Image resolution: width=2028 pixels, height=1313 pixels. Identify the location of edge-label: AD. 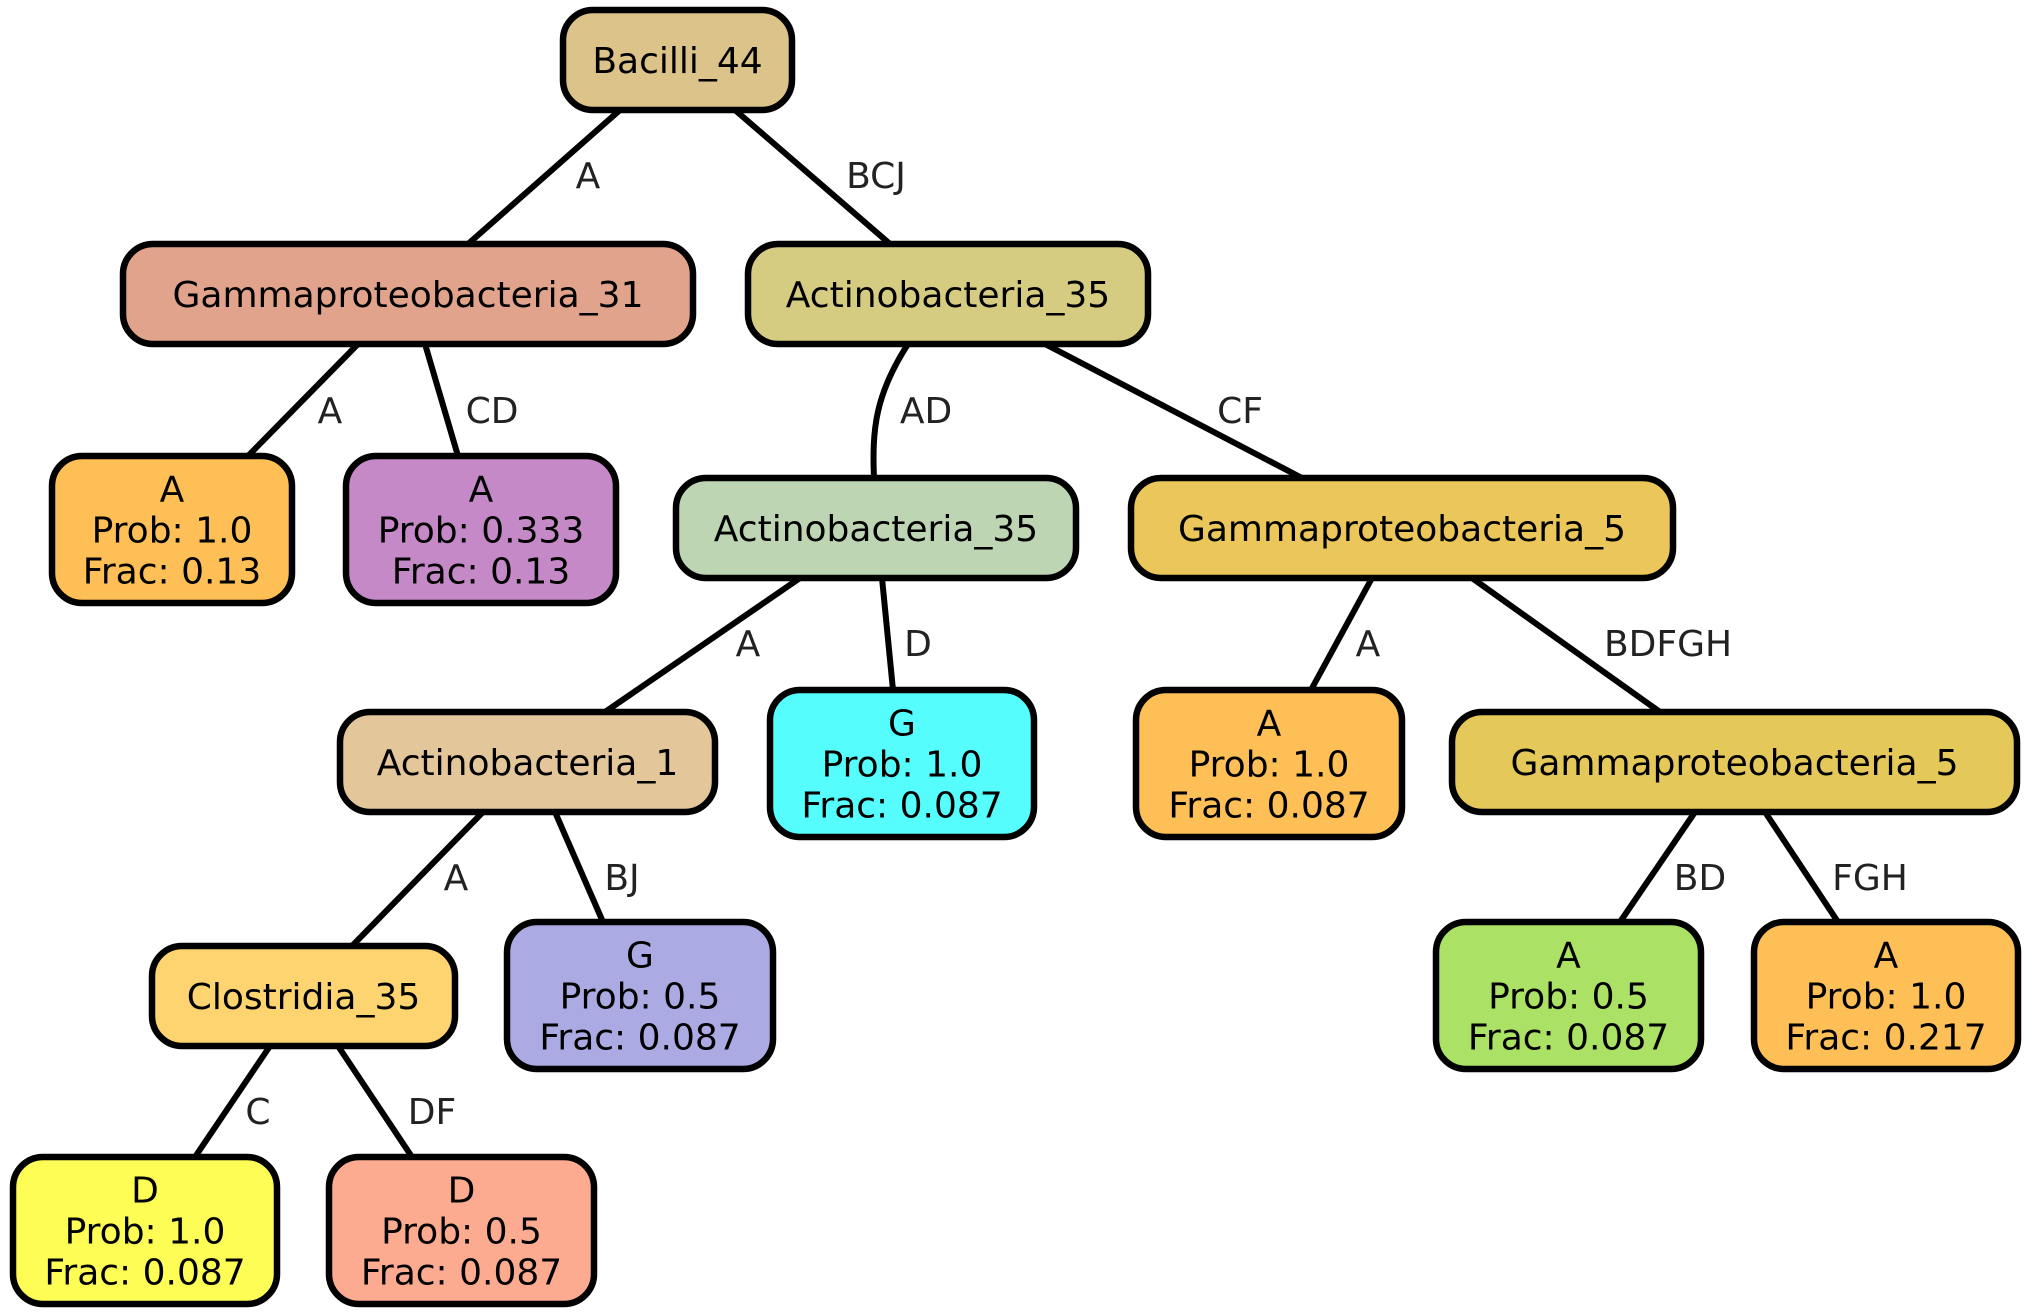
(926, 411).